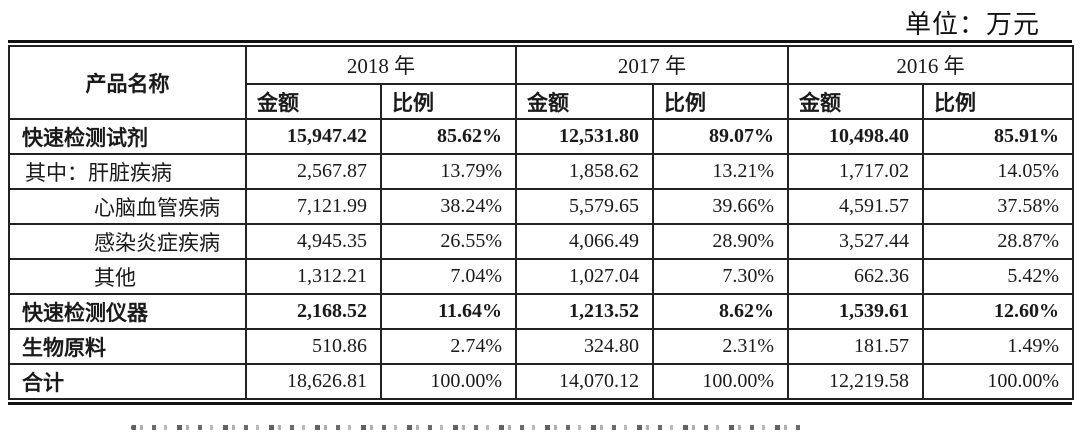  I want to click on amount-cell: 12,531.80, so click(584, 136).